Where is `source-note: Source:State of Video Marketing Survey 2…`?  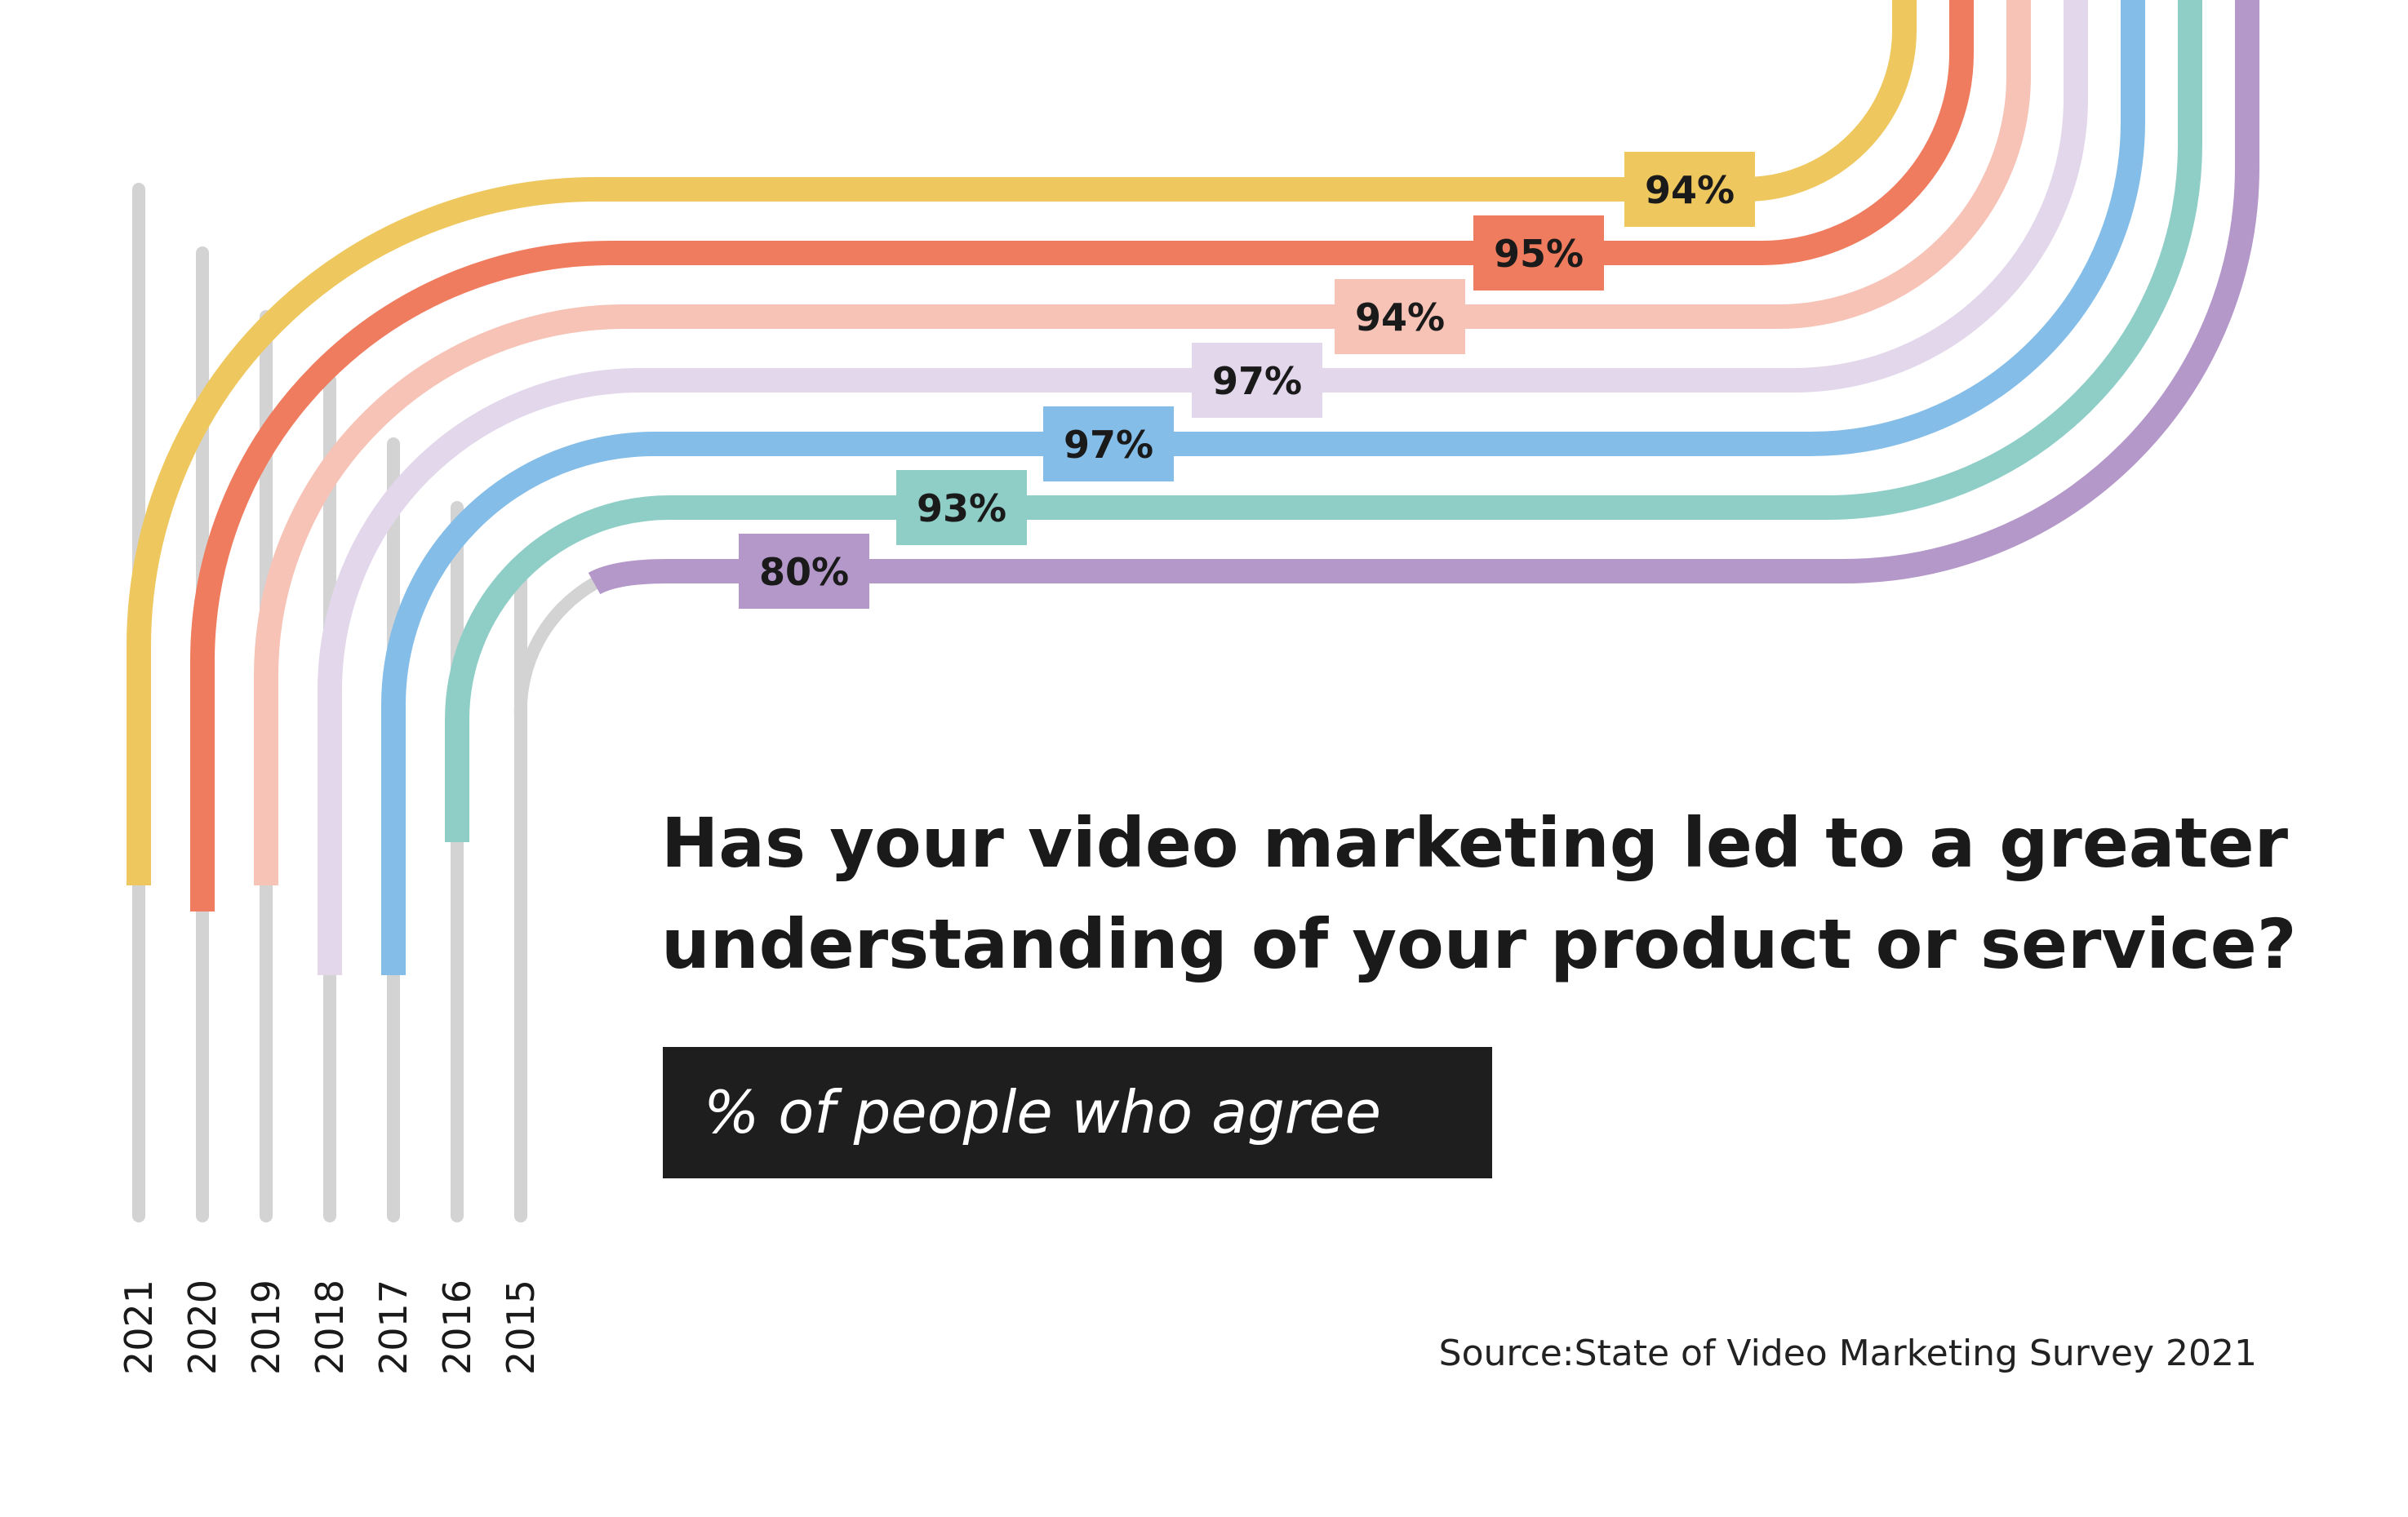 source-note: Source:State of Video Marketing Survey 2… is located at coordinates (1848, 1354).